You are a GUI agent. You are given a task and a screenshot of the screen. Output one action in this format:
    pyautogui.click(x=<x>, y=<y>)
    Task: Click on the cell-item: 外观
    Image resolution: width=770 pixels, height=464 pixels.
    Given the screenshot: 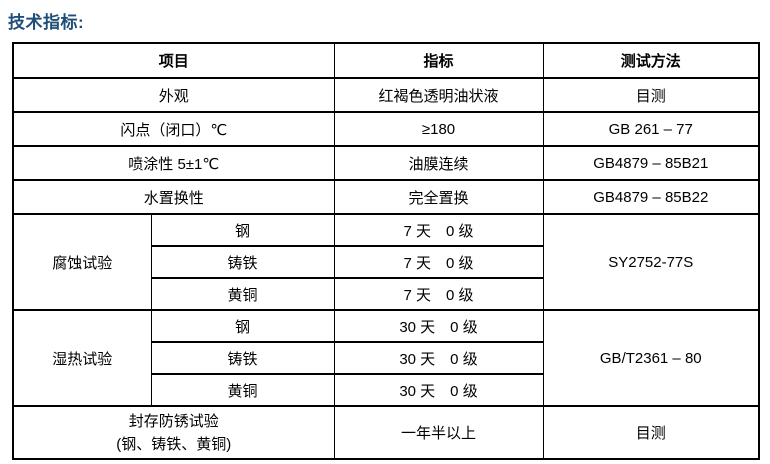 What is the action you would take?
    pyautogui.click(x=173, y=95)
    